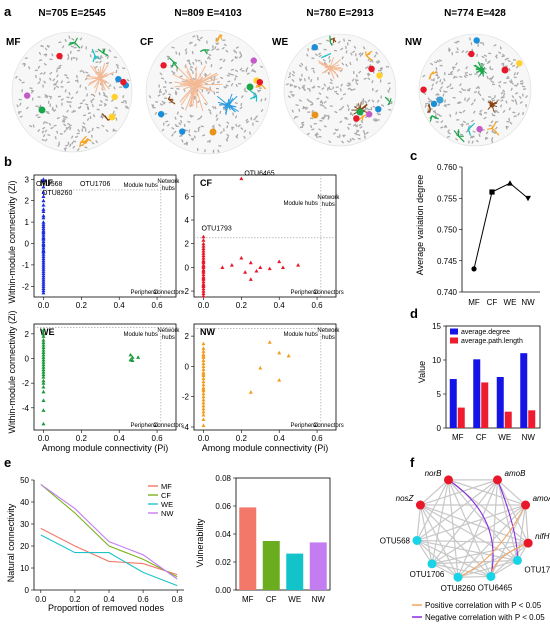 The image size is (550, 625). I want to click on d-bar, so click(477, 393).